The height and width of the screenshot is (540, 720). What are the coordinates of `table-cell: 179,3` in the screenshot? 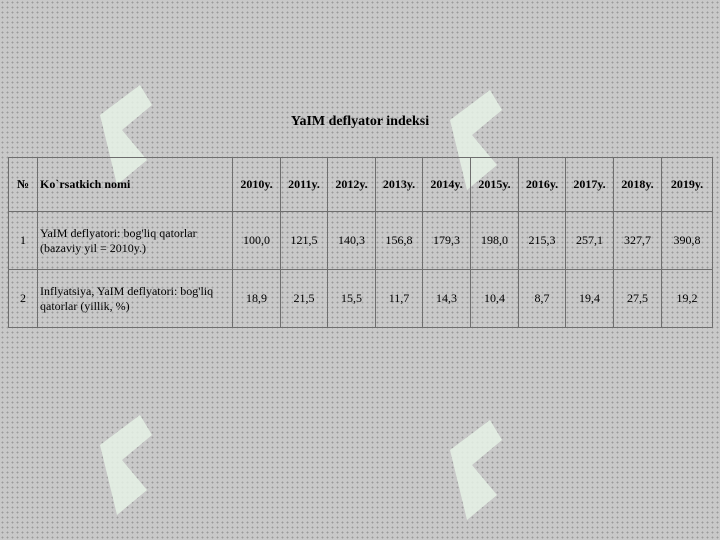 It's located at (446, 240).